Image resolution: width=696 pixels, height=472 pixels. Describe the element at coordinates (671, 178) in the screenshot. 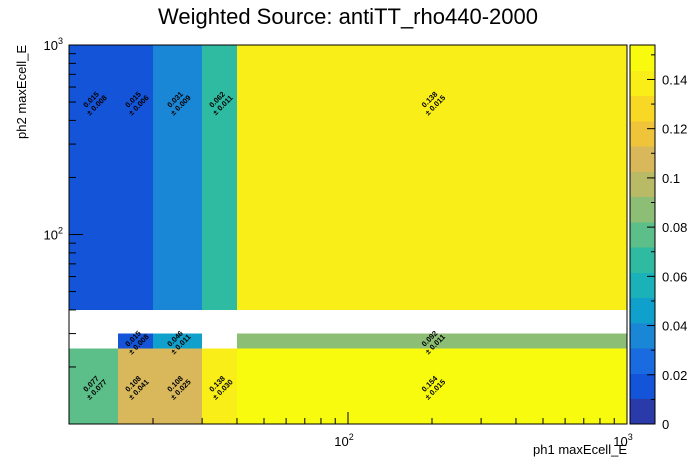

I see `colorbar-tick-label: 0.1` at that location.